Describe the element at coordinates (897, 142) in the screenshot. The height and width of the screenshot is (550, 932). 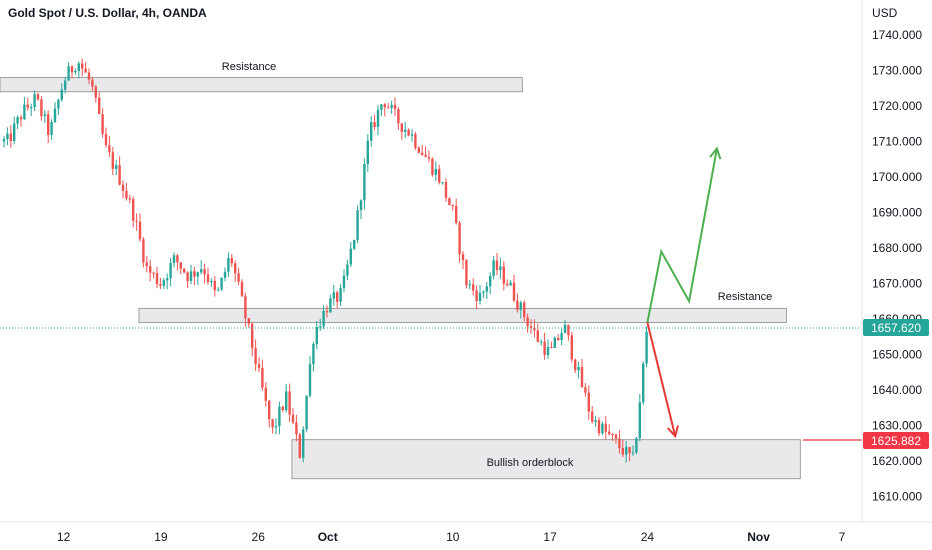
I see `y-tick-3: 1710.000` at that location.